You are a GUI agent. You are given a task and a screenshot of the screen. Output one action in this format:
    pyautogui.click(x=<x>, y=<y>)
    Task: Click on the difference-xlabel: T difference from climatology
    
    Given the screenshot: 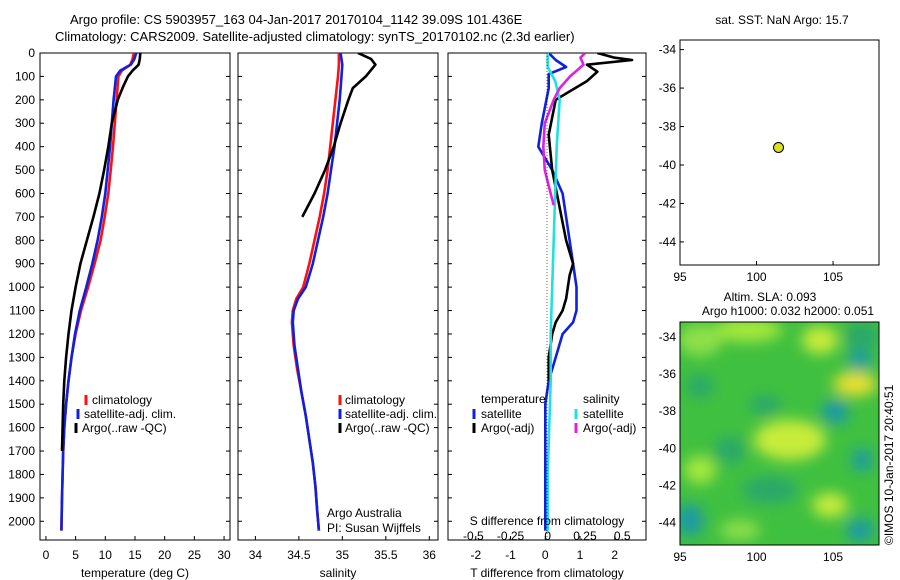 What is the action you would take?
    pyautogui.click(x=547, y=573)
    